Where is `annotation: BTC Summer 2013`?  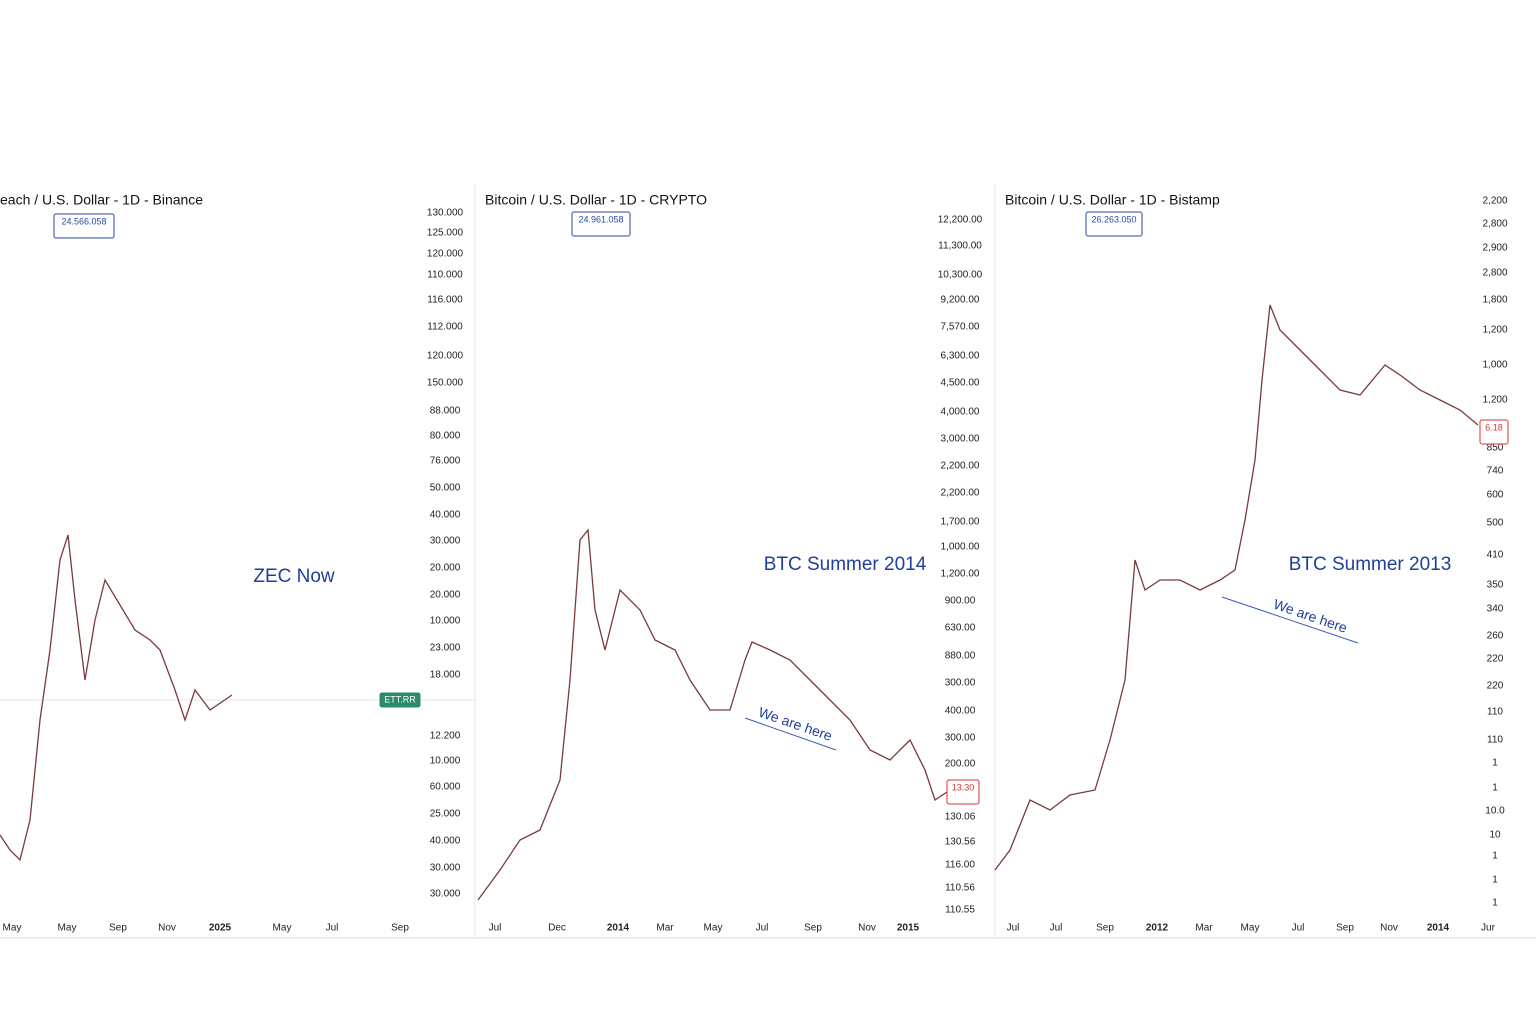 annotation: BTC Summer 2013 is located at coordinates (1370, 564).